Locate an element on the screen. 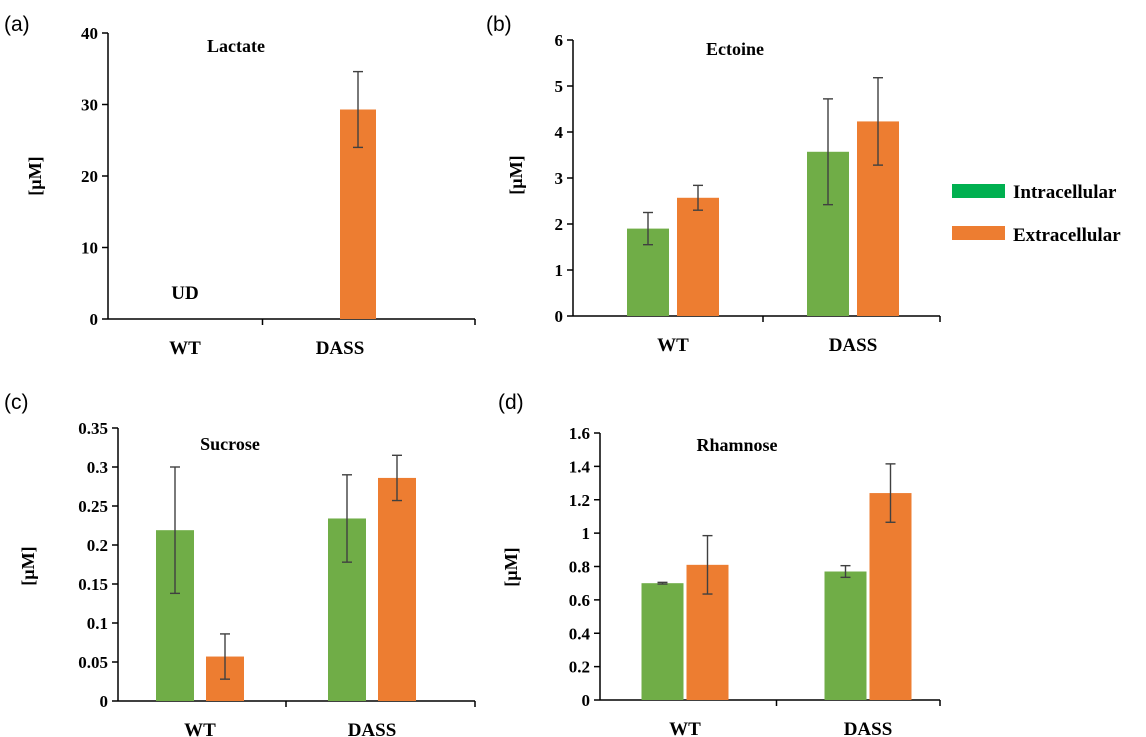 Image resolution: width=1146 pixels, height=737 pixels. y-tick-label: 4 is located at coordinates (559, 132).